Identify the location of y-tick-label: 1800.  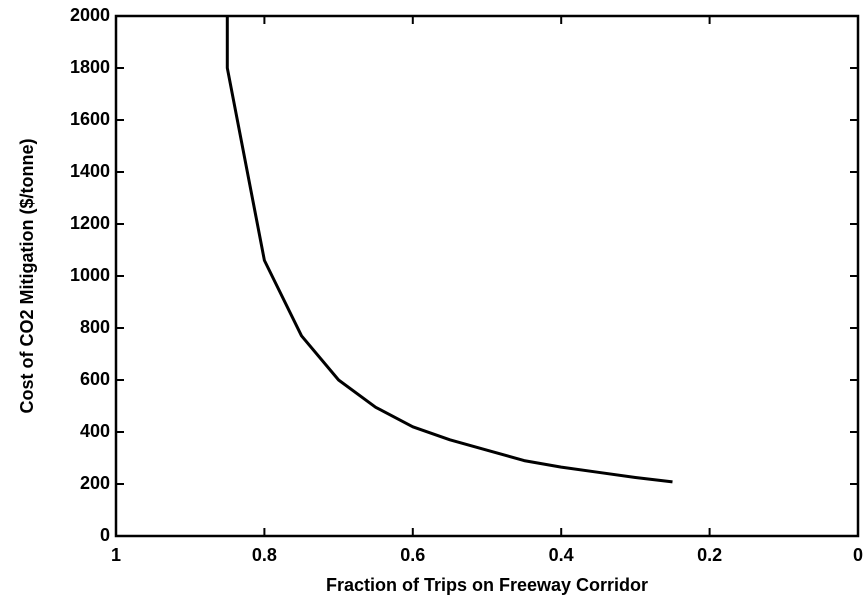
(90, 67).